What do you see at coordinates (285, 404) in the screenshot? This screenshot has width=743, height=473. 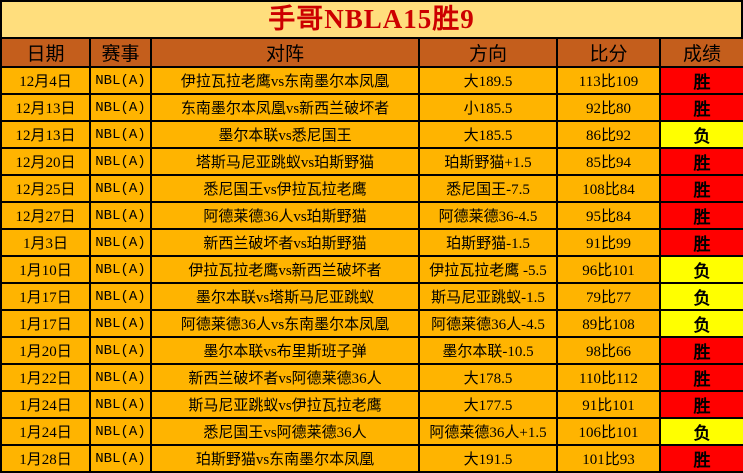 I see `cell-matchup: 斯马尼亚跳蚁vs伊拉瓦拉老鹰` at bounding box center [285, 404].